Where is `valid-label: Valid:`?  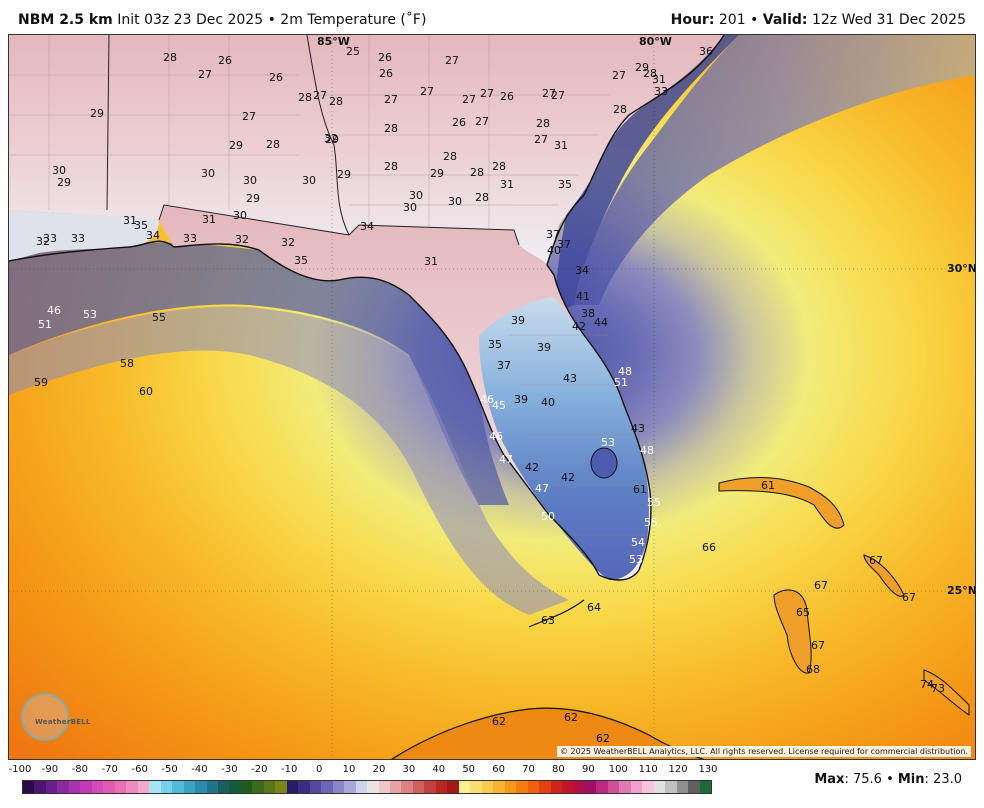
valid-label: Valid: is located at coordinates (785, 20).